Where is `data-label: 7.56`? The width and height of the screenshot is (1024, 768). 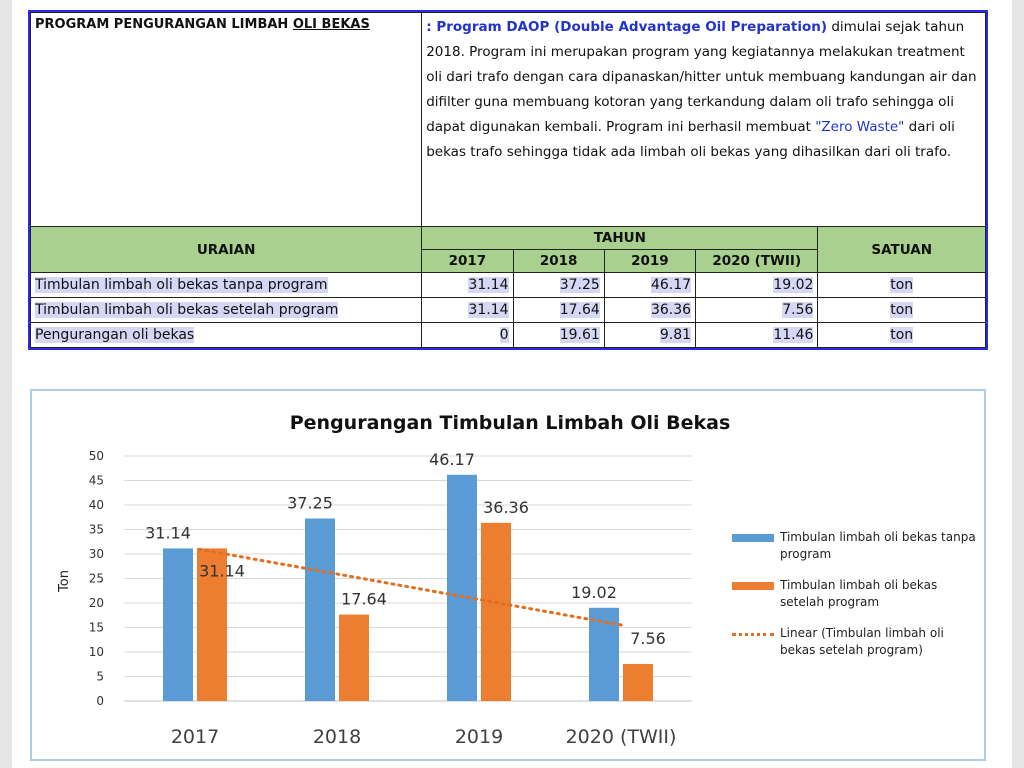
data-label: 7.56 is located at coordinates (648, 638).